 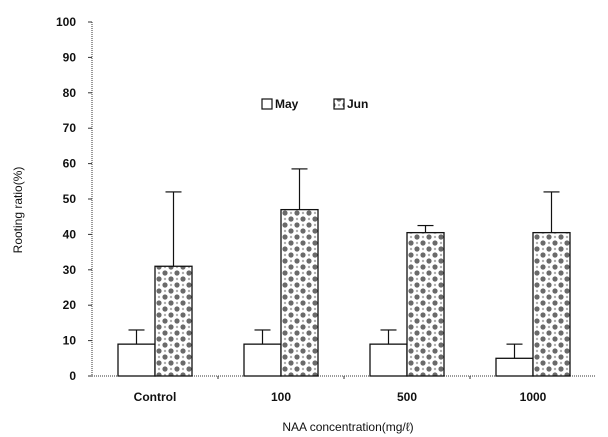 I want to click on legend-swatch-jun, so click(x=339, y=104).